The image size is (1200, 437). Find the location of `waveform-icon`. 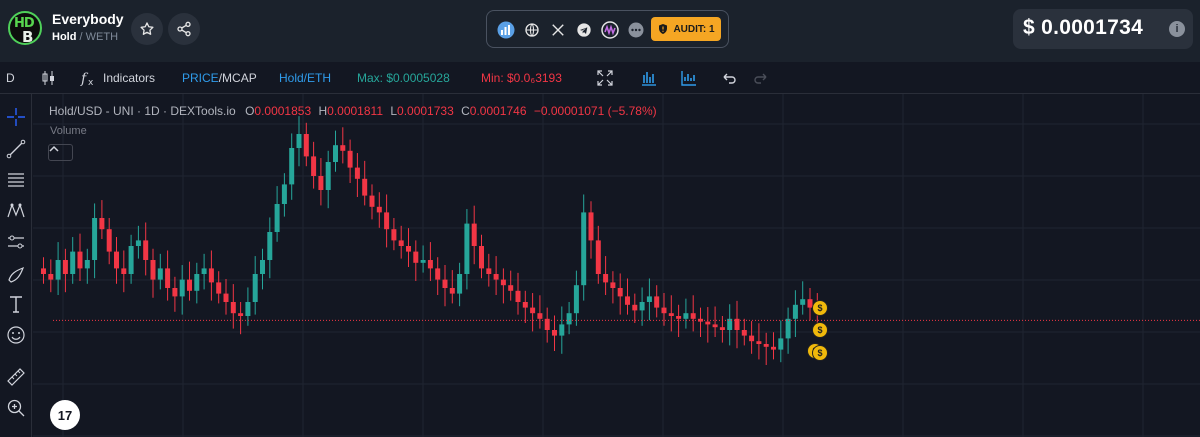

waveform-icon is located at coordinates (610, 30).